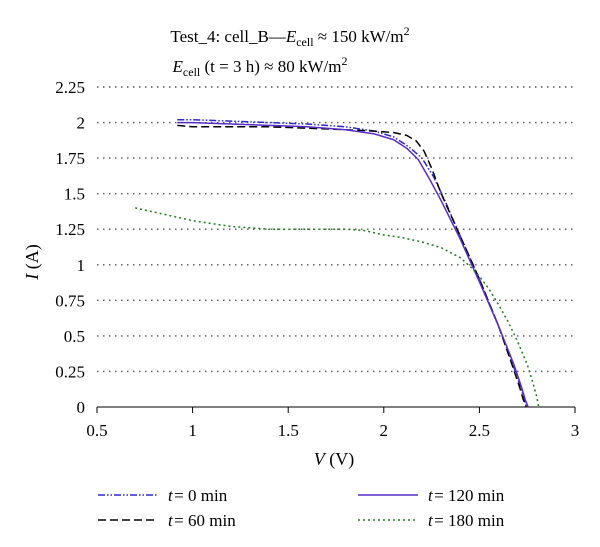 This screenshot has height=547, width=600. What do you see at coordinates (70, 371) in the screenshot?
I see `y-tick-label: 0.25` at bounding box center [70, 371].